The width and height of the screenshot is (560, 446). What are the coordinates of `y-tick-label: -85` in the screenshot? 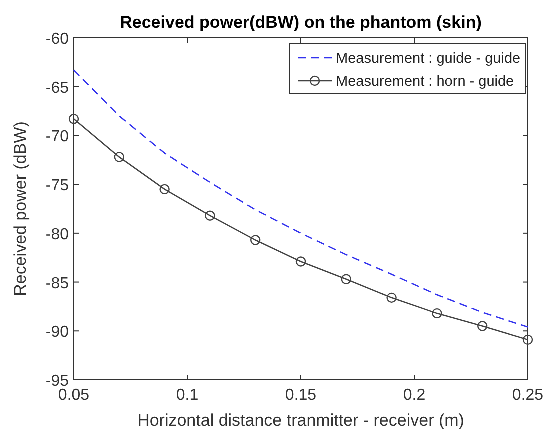 It's located at (58, 283).